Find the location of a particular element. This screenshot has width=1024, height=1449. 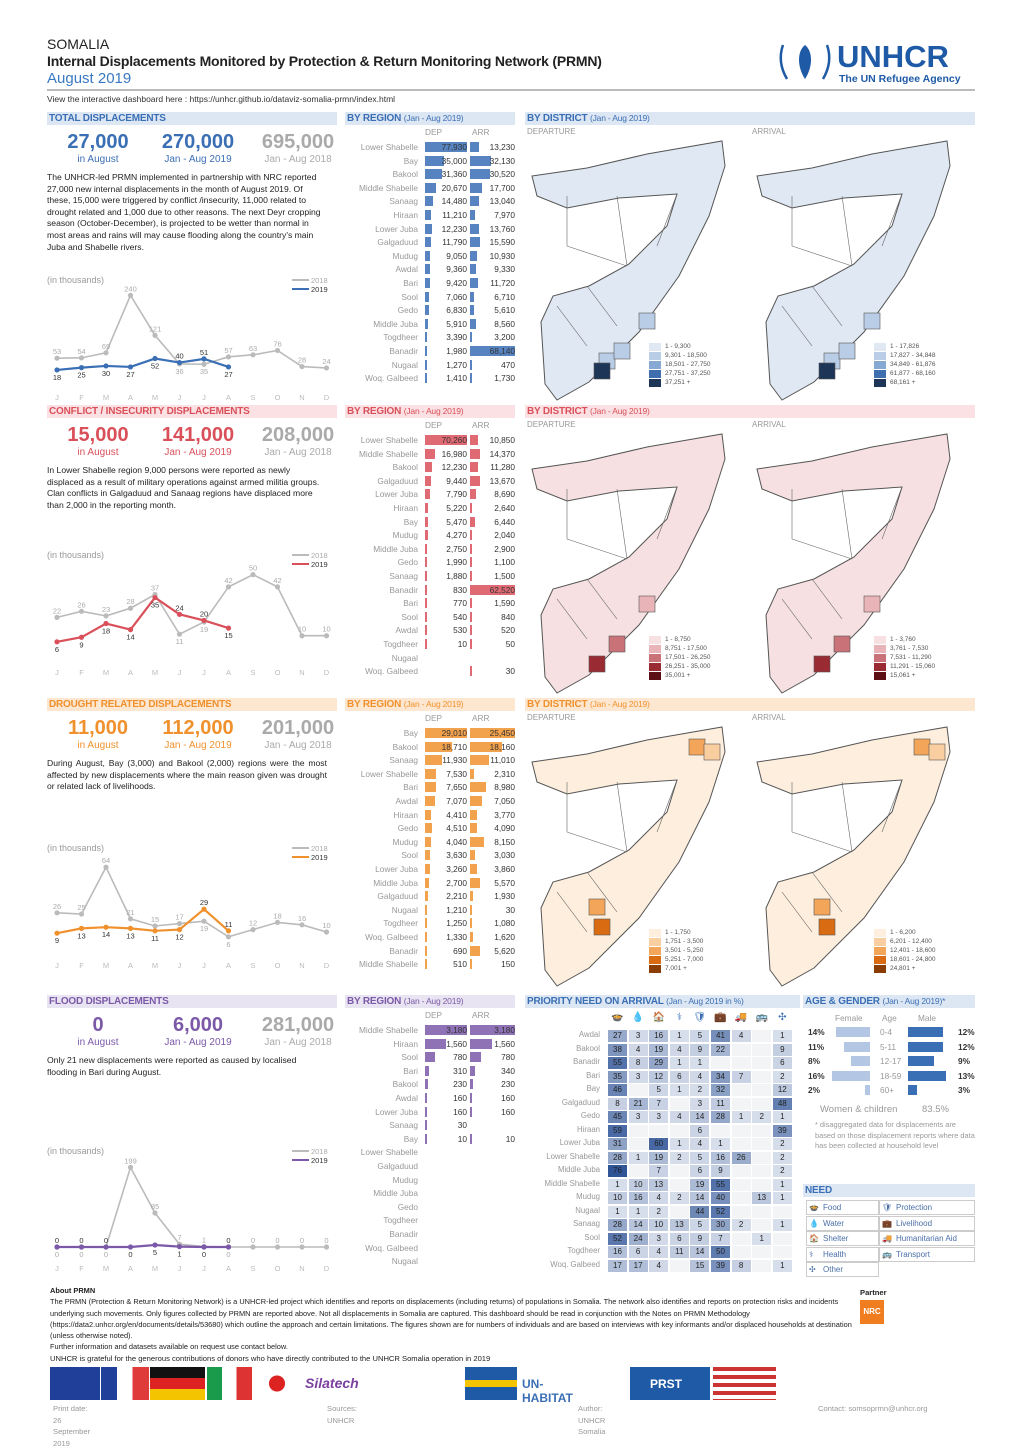

region-name: Banadir is located at coordinates (403, 950).